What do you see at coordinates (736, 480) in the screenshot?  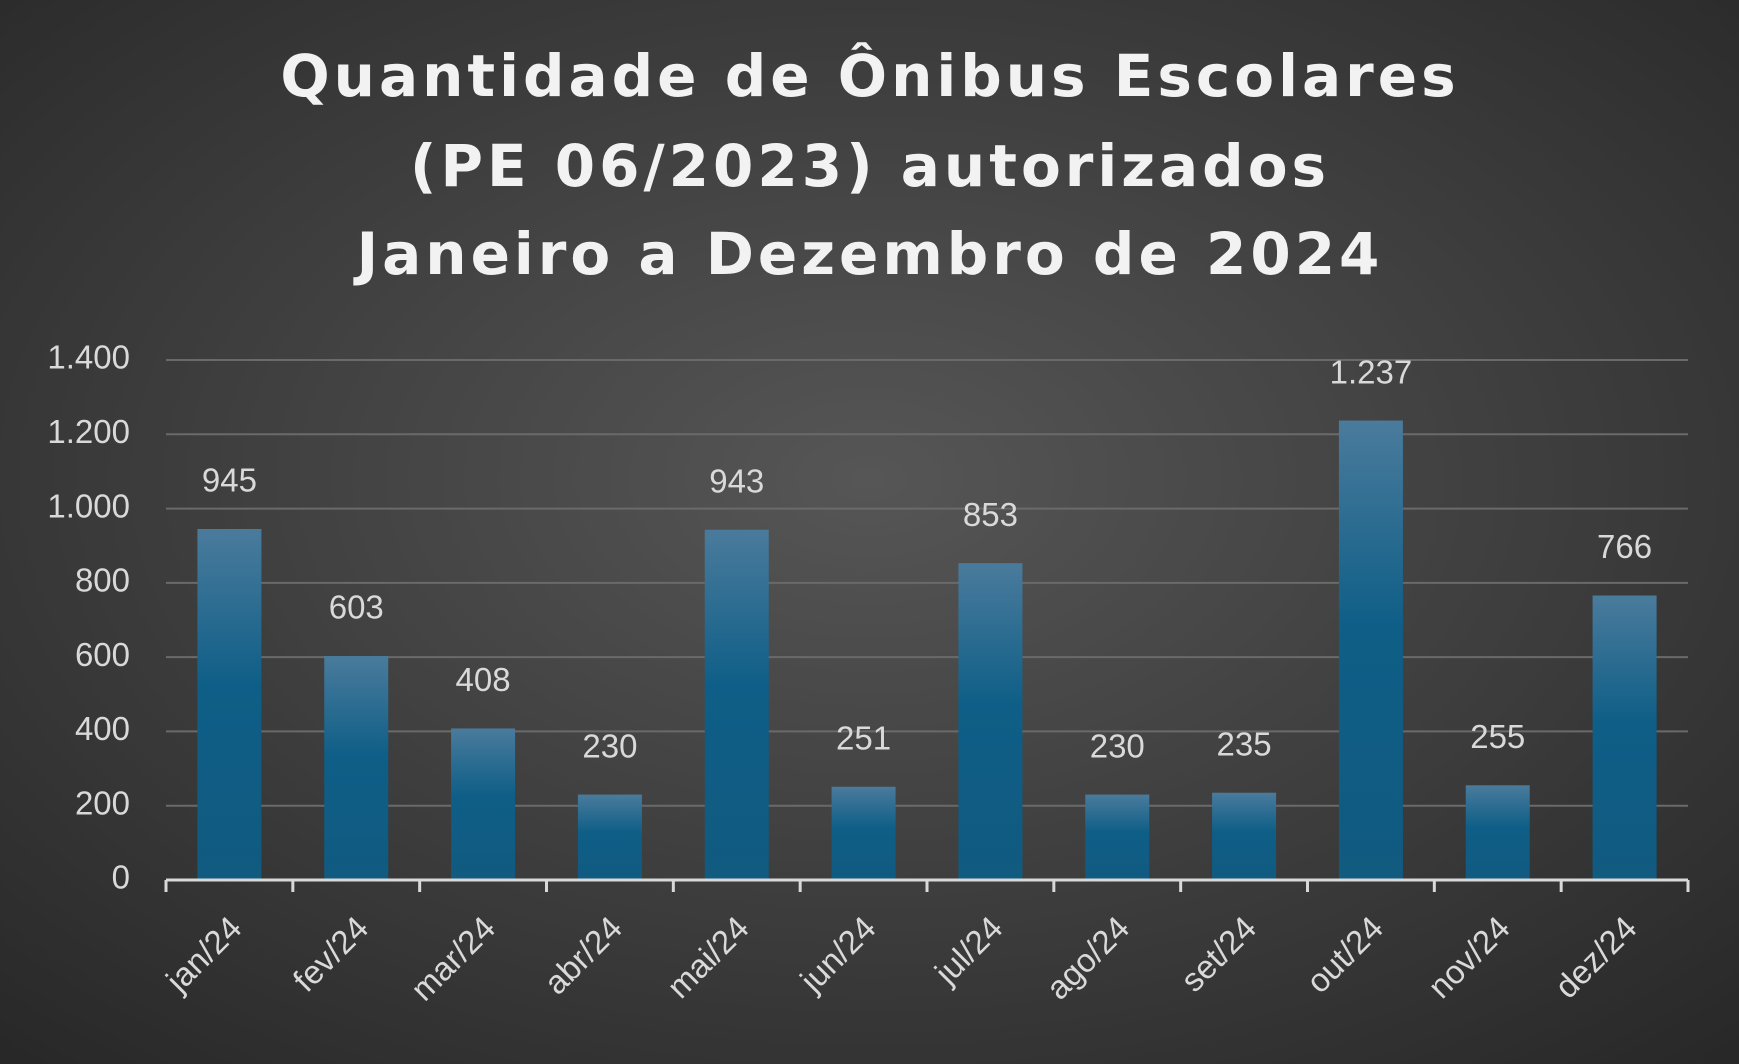 I see `value-label: 943` at bounding box center [736, 480].